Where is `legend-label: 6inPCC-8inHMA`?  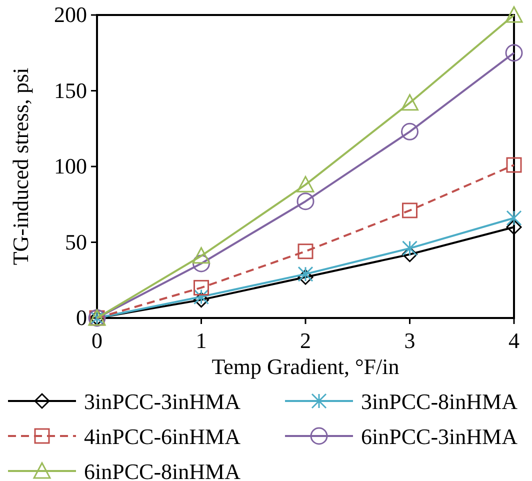
legend-label: 6inPCC-8inHMA is located at coordinates (162, 470).